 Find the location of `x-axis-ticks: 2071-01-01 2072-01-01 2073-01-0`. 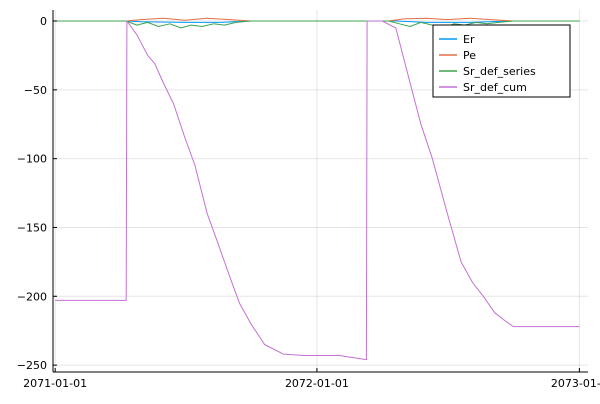

x-axis-ticks: 2071-01-01 2072-01-01 2073-01-0 is located at coordinates (311, 379).